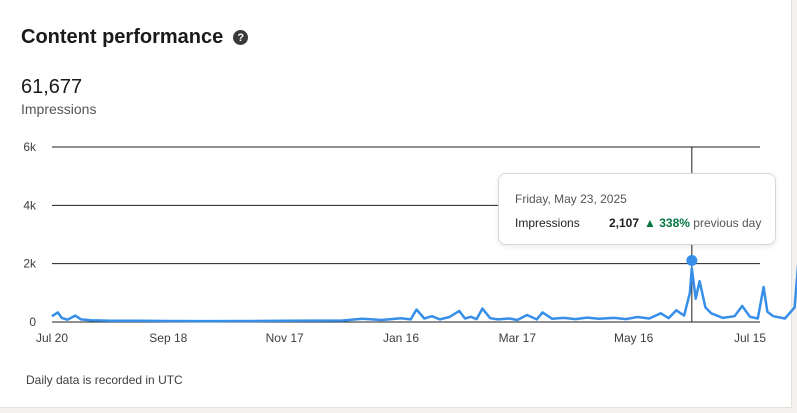  I want to click on title-row: Content performance ?, so click(135, 37).